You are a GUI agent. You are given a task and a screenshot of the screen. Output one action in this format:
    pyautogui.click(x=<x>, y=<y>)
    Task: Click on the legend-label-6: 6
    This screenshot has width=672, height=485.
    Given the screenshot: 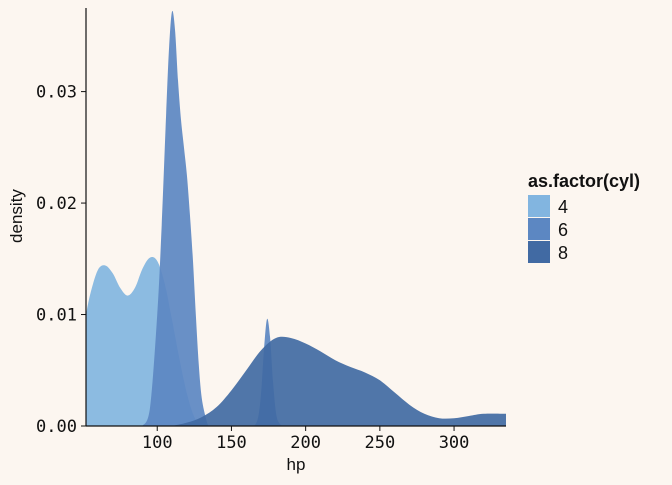 What is the action you would take?
    pyautogui.click(x=563, y=230)
    